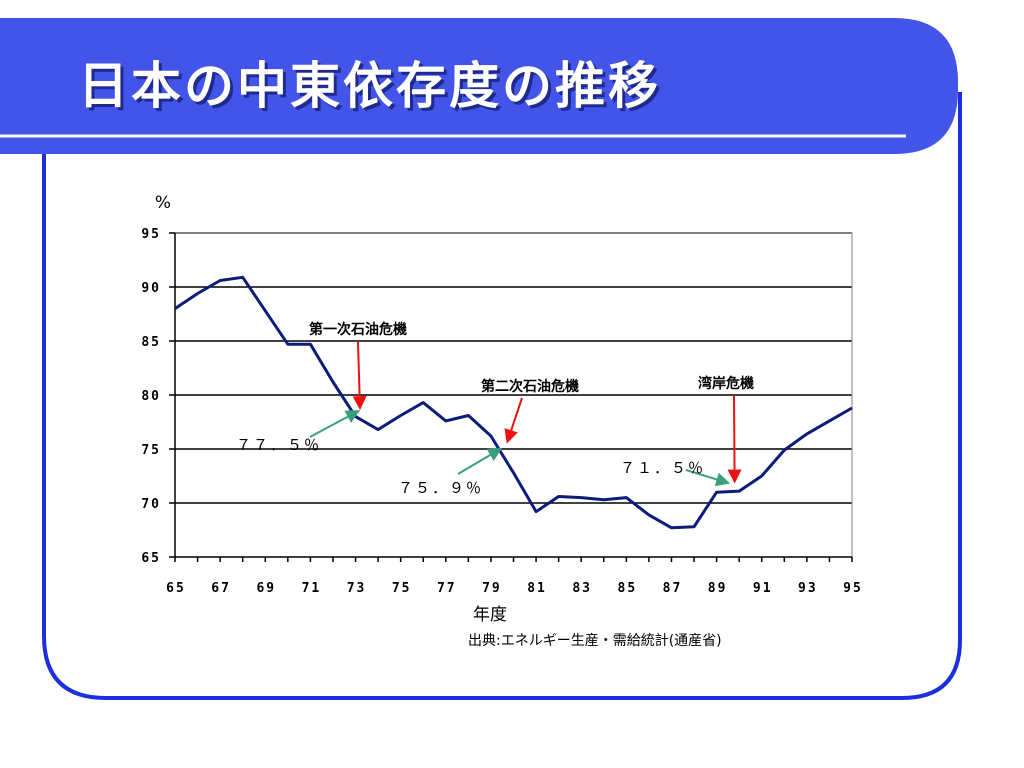  I want to click on annotation-label-crisis2: 第二次石油危機, so click(530, 386).